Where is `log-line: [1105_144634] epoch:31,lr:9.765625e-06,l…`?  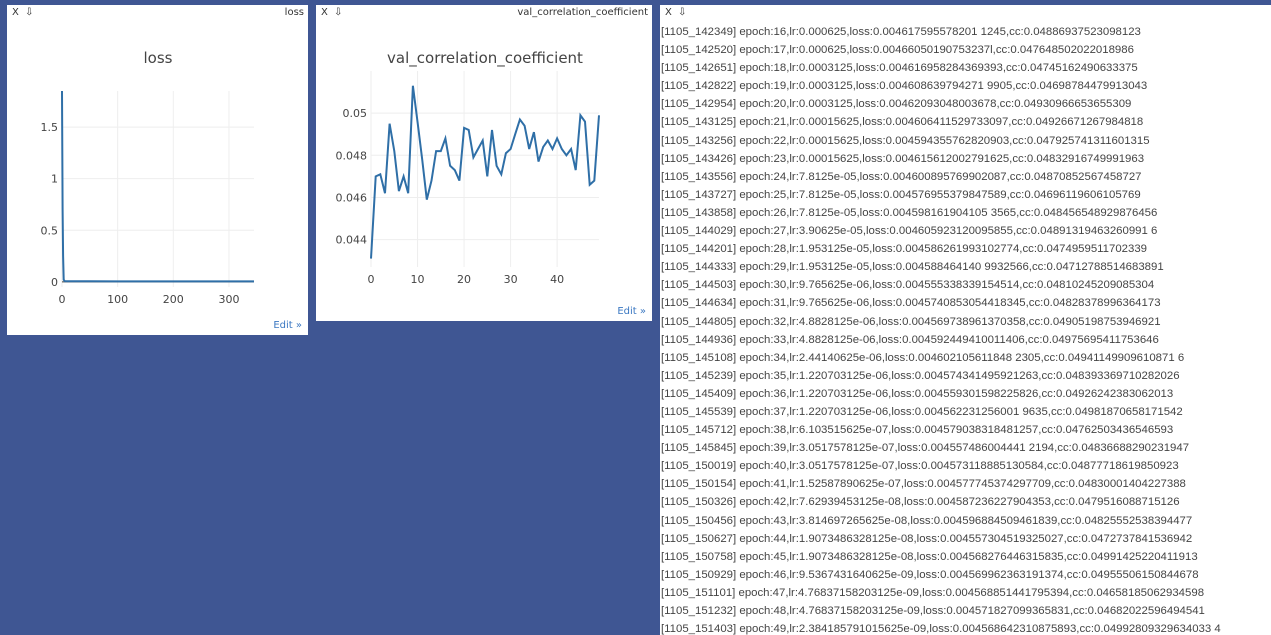
log-line: [1105_144634] epoch:31,lr:9.765625e-06,l… is located at coordinates (911, 303).